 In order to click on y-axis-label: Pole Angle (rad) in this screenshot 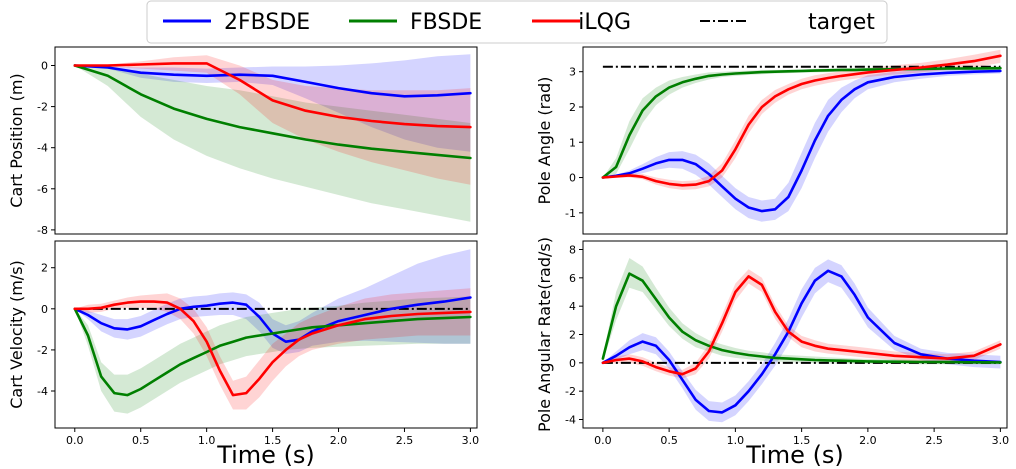, I will do `click(544, 141)`.